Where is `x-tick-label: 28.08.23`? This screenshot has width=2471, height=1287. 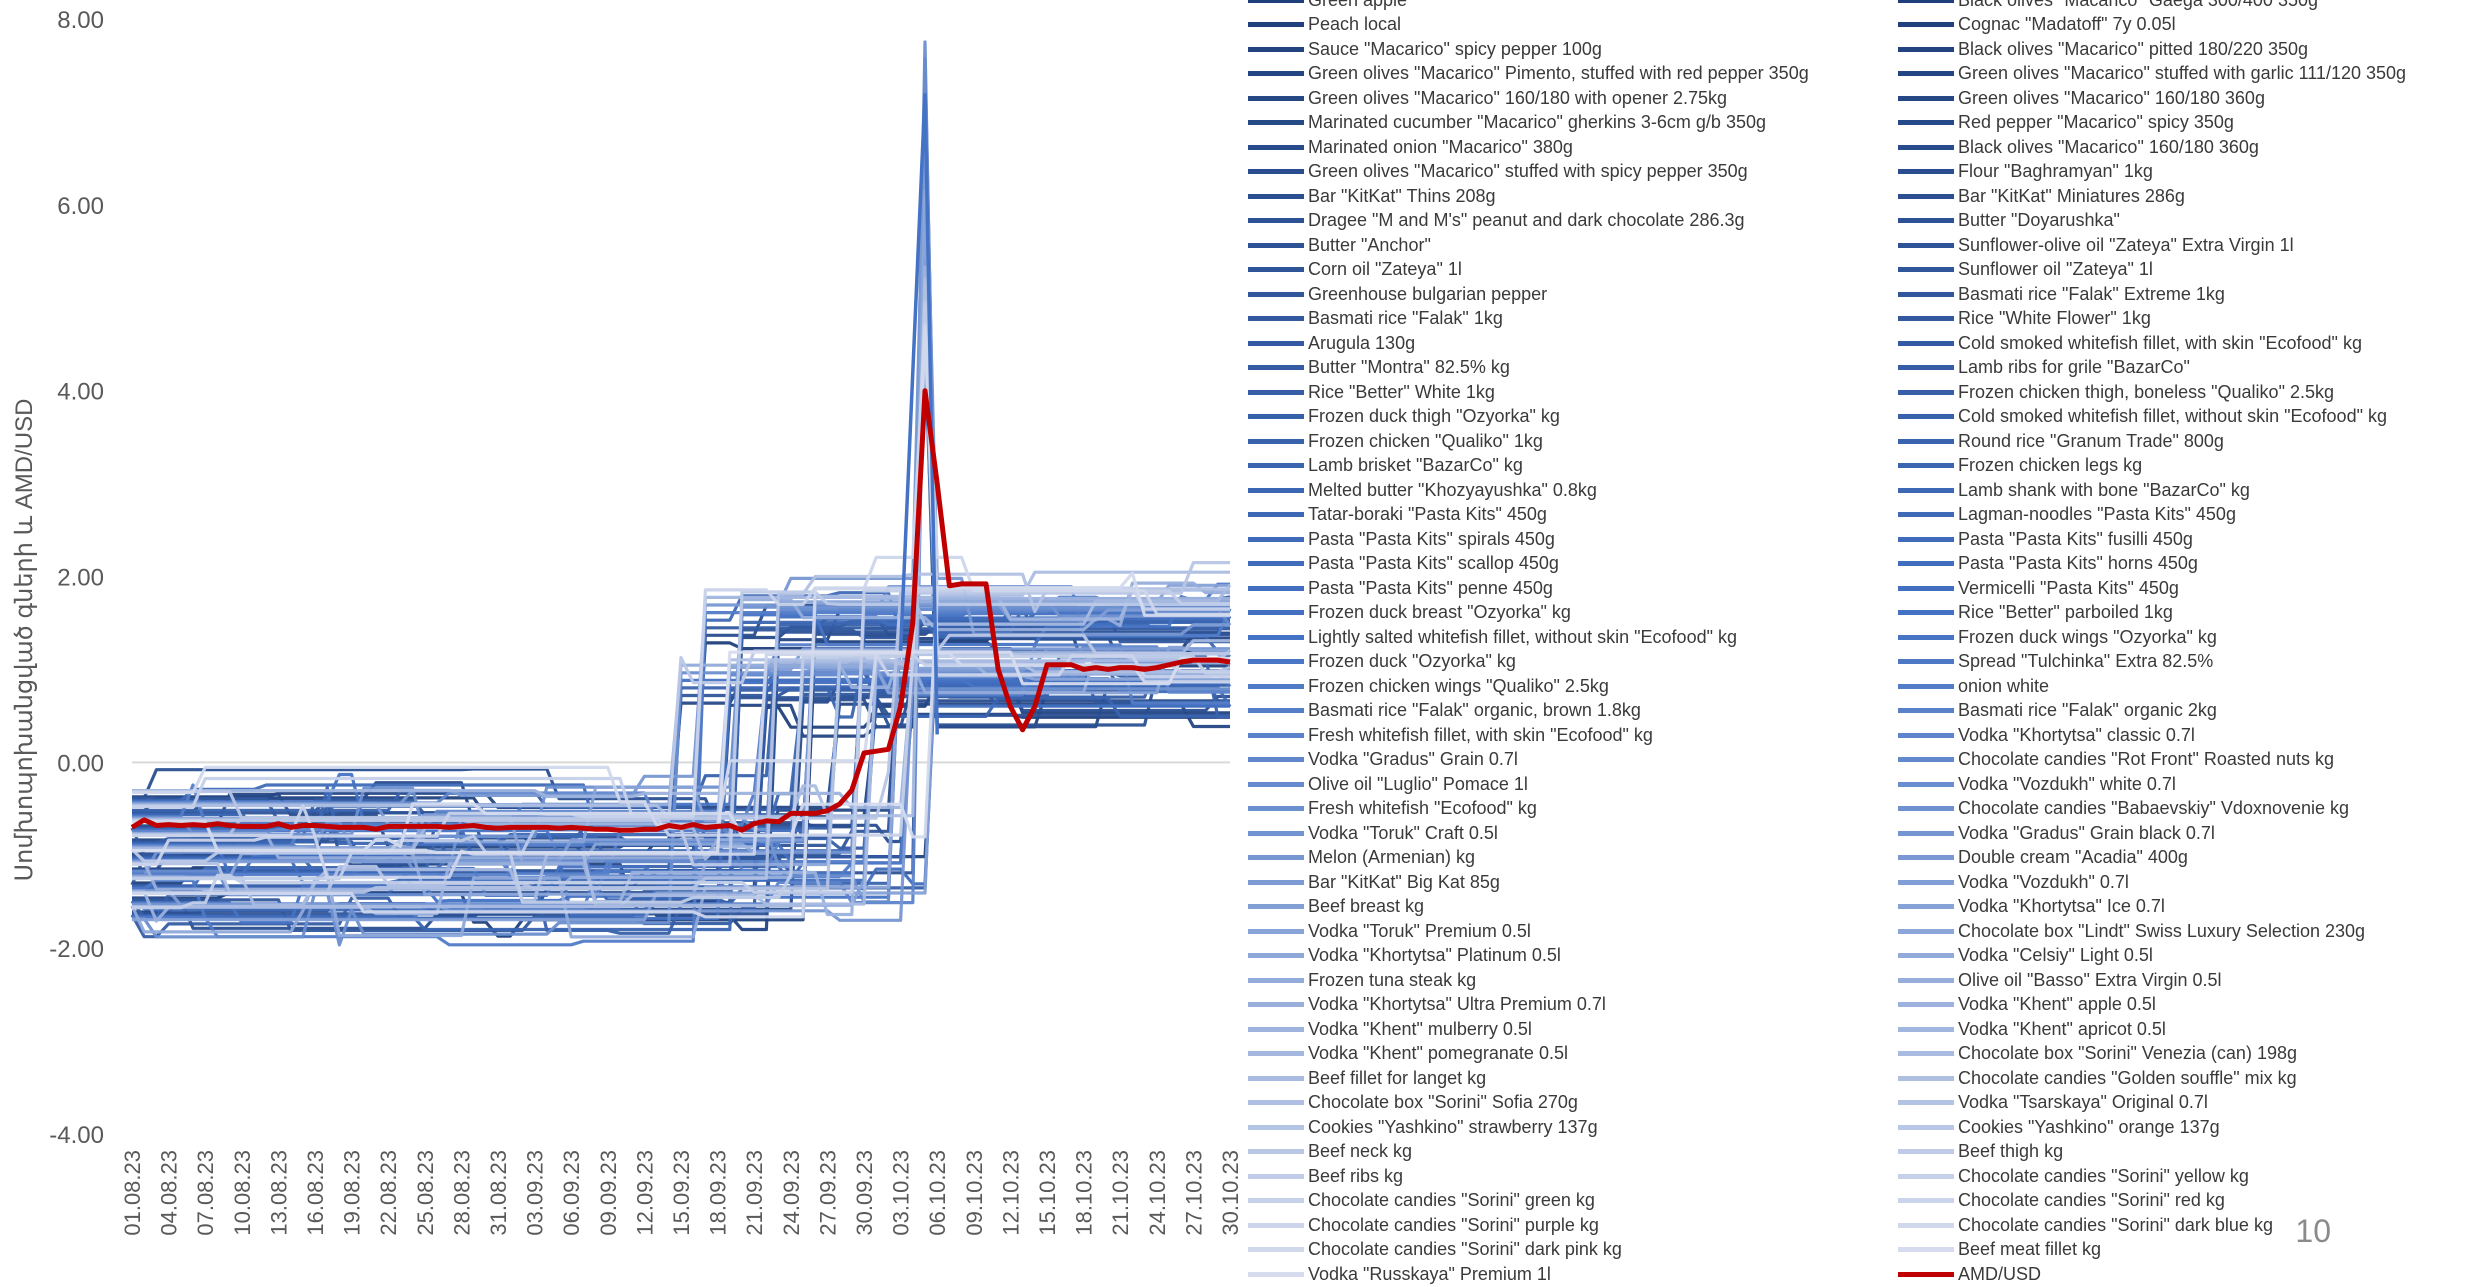 x-tick-label: 28.08.23 is located at coordinates (461, 1193).